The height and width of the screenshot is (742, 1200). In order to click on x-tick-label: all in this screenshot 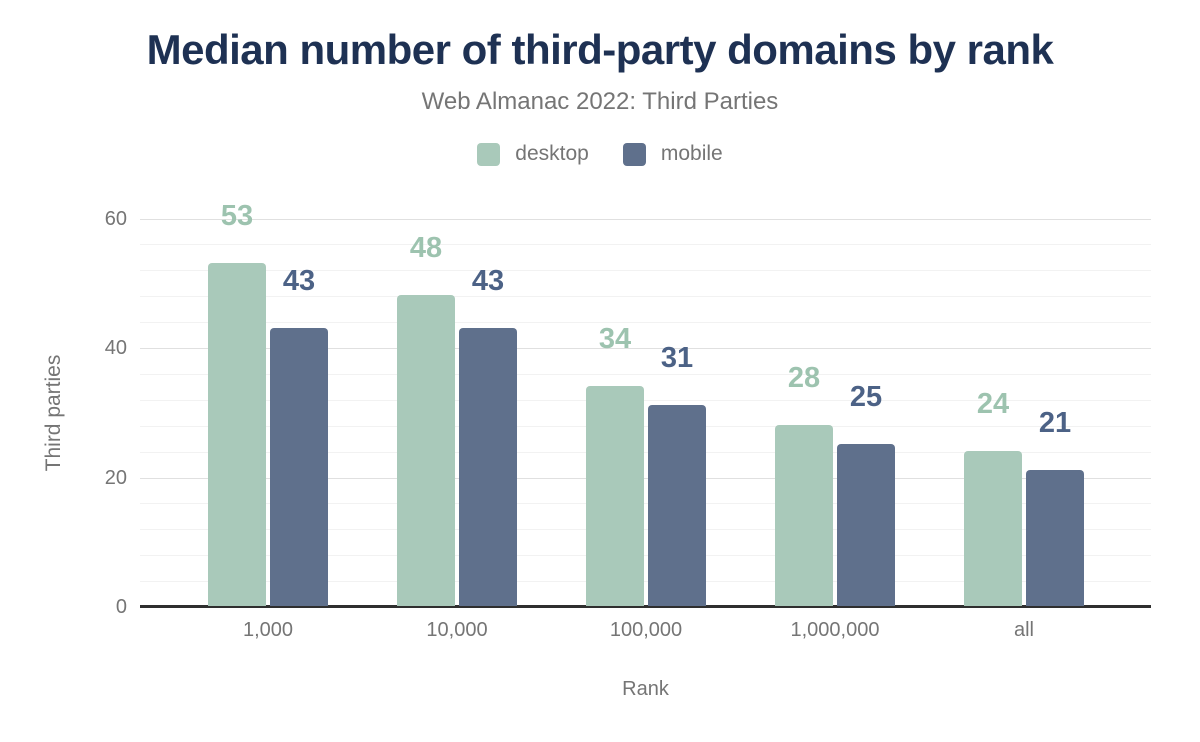, I will do `click(1023, 630)`.